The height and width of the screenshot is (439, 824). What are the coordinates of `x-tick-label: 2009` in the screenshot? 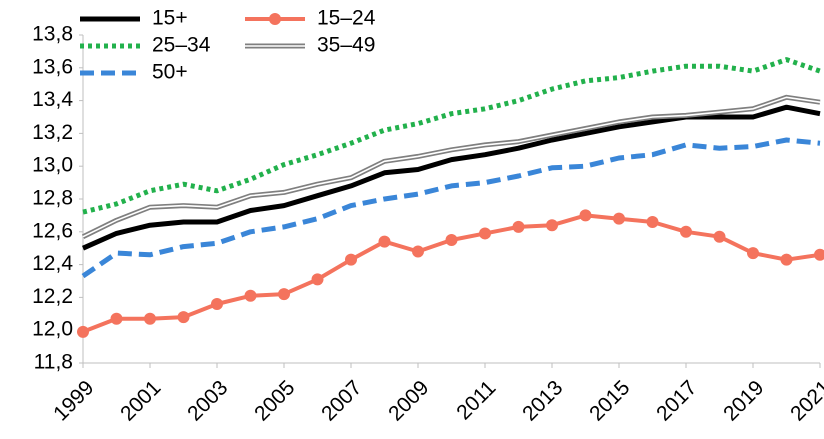 It's located at (408, 400).